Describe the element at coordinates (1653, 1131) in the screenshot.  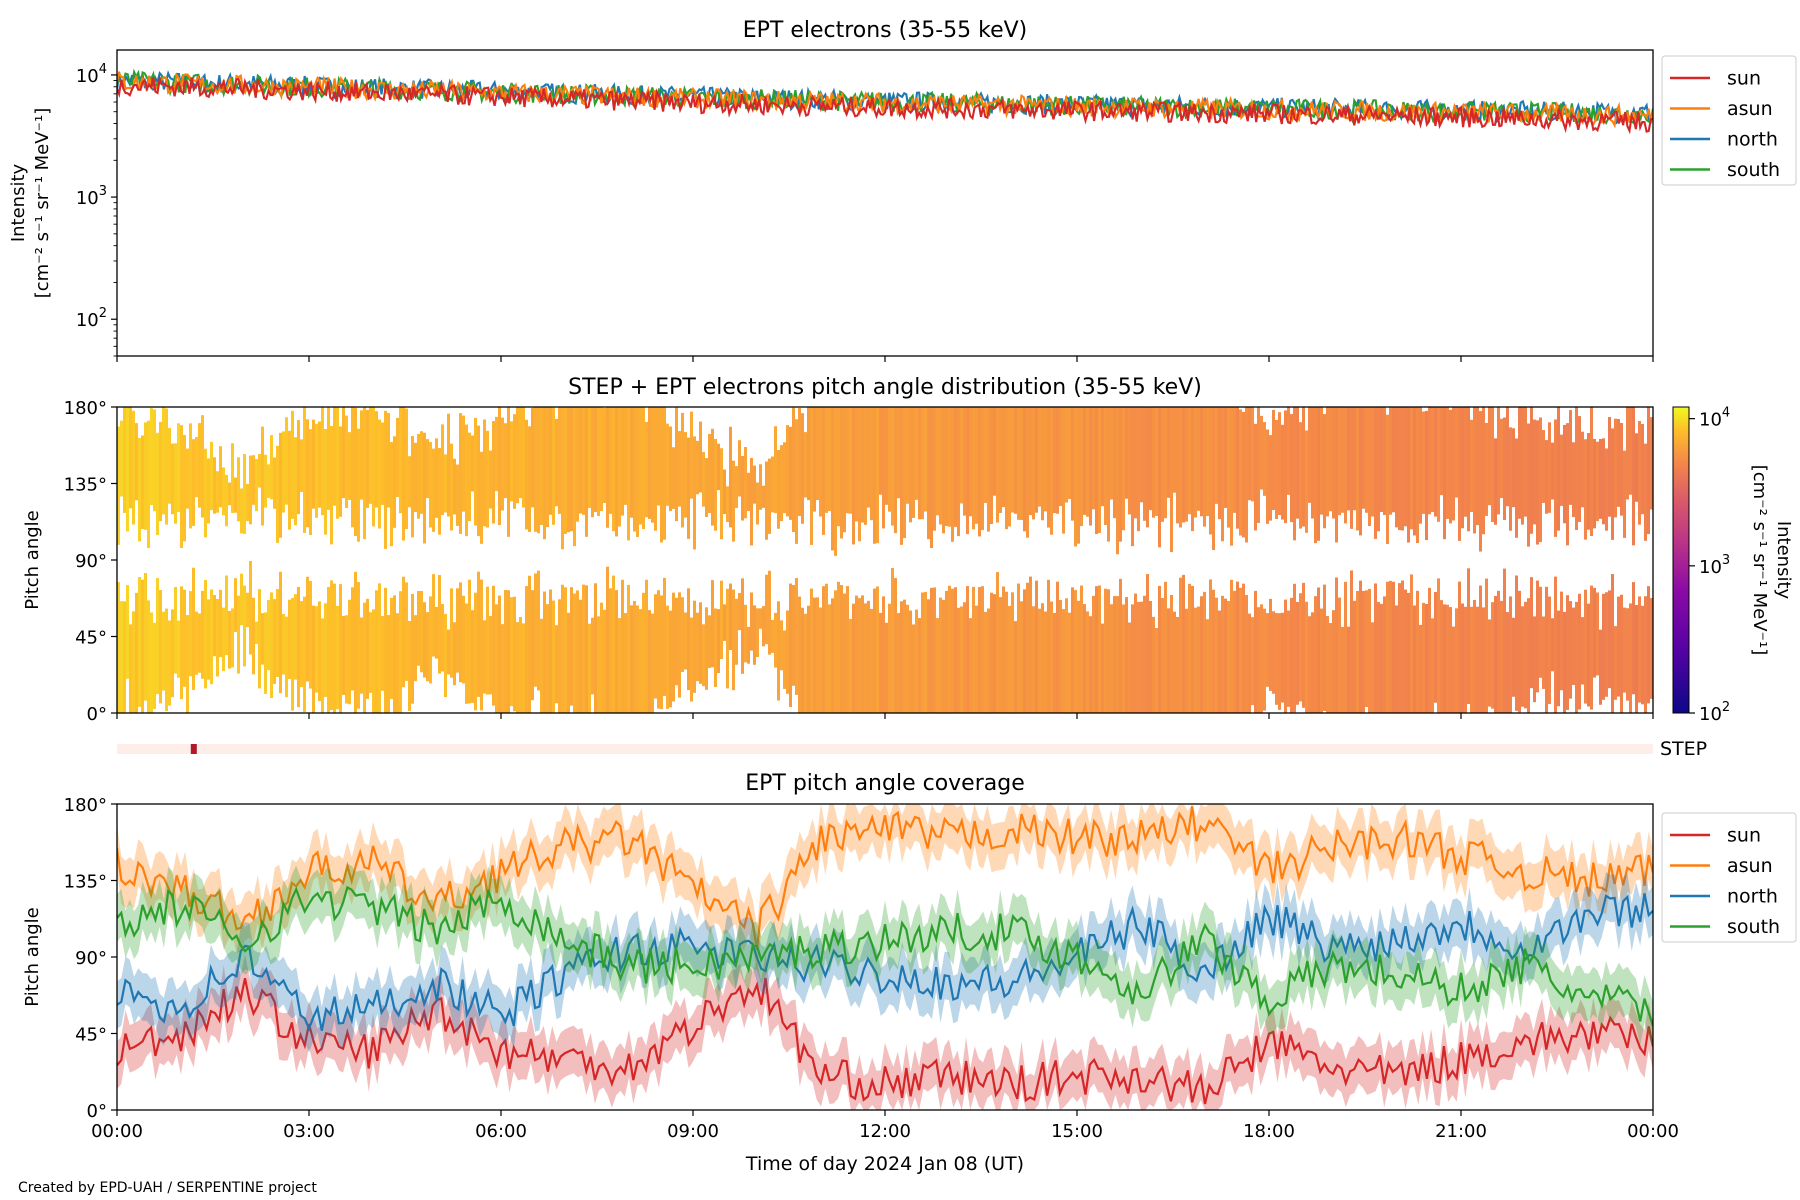
I see `x-tick-label: 00:00` at that location.